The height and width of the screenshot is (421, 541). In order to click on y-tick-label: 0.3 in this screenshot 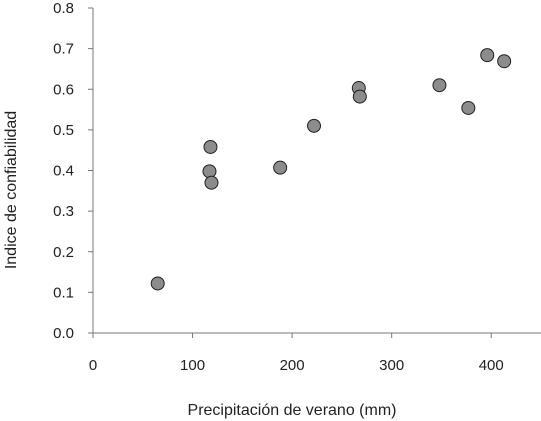, I will do `click(63, 211)`.